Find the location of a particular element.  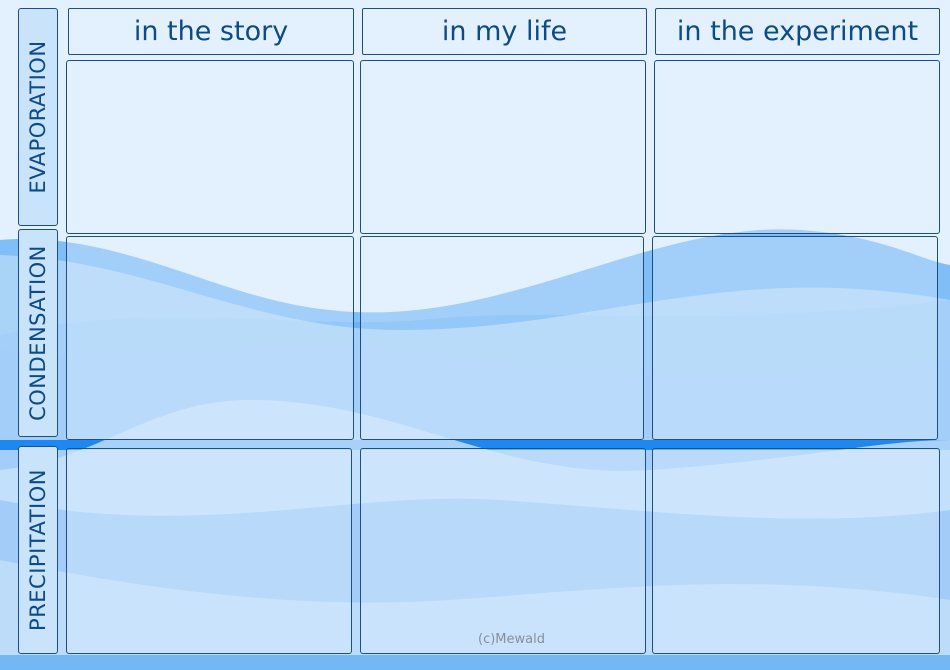

cell-condensation-story is located at coordinates (210, 338).